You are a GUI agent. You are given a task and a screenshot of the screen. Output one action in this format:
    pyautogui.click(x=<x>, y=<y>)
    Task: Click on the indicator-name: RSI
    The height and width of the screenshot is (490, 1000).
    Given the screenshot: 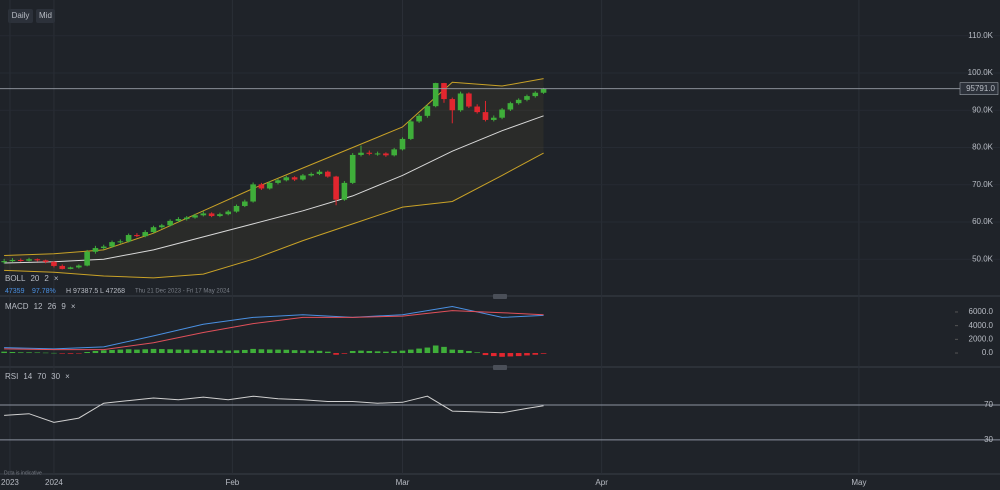 What is the action you would take?
    pyautogui.click(x=11, y=376)
    